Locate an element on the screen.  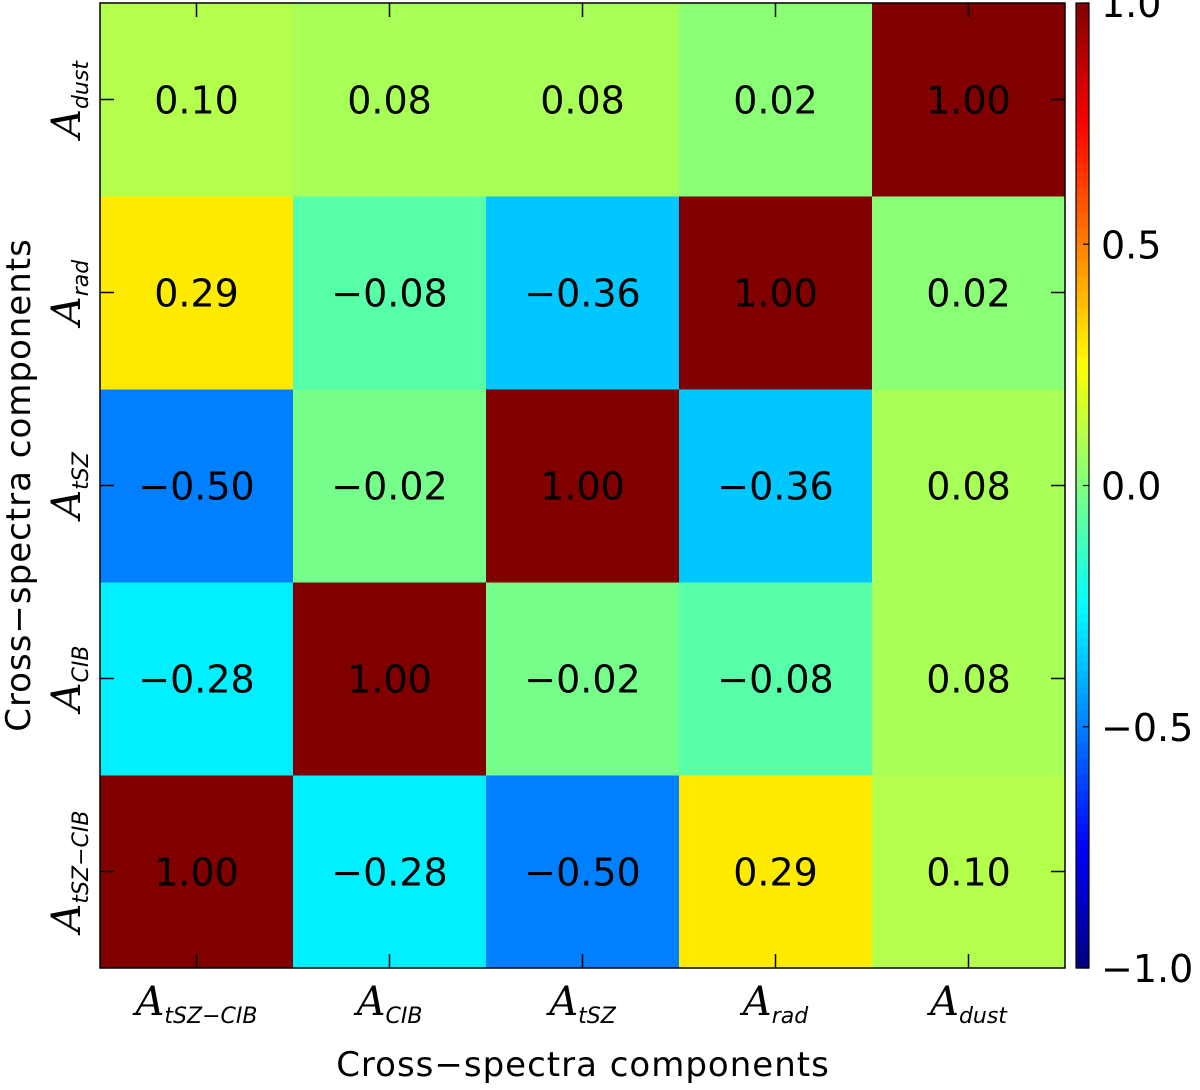
y-tick-label: ACIB is located at coordinates (69, 681).